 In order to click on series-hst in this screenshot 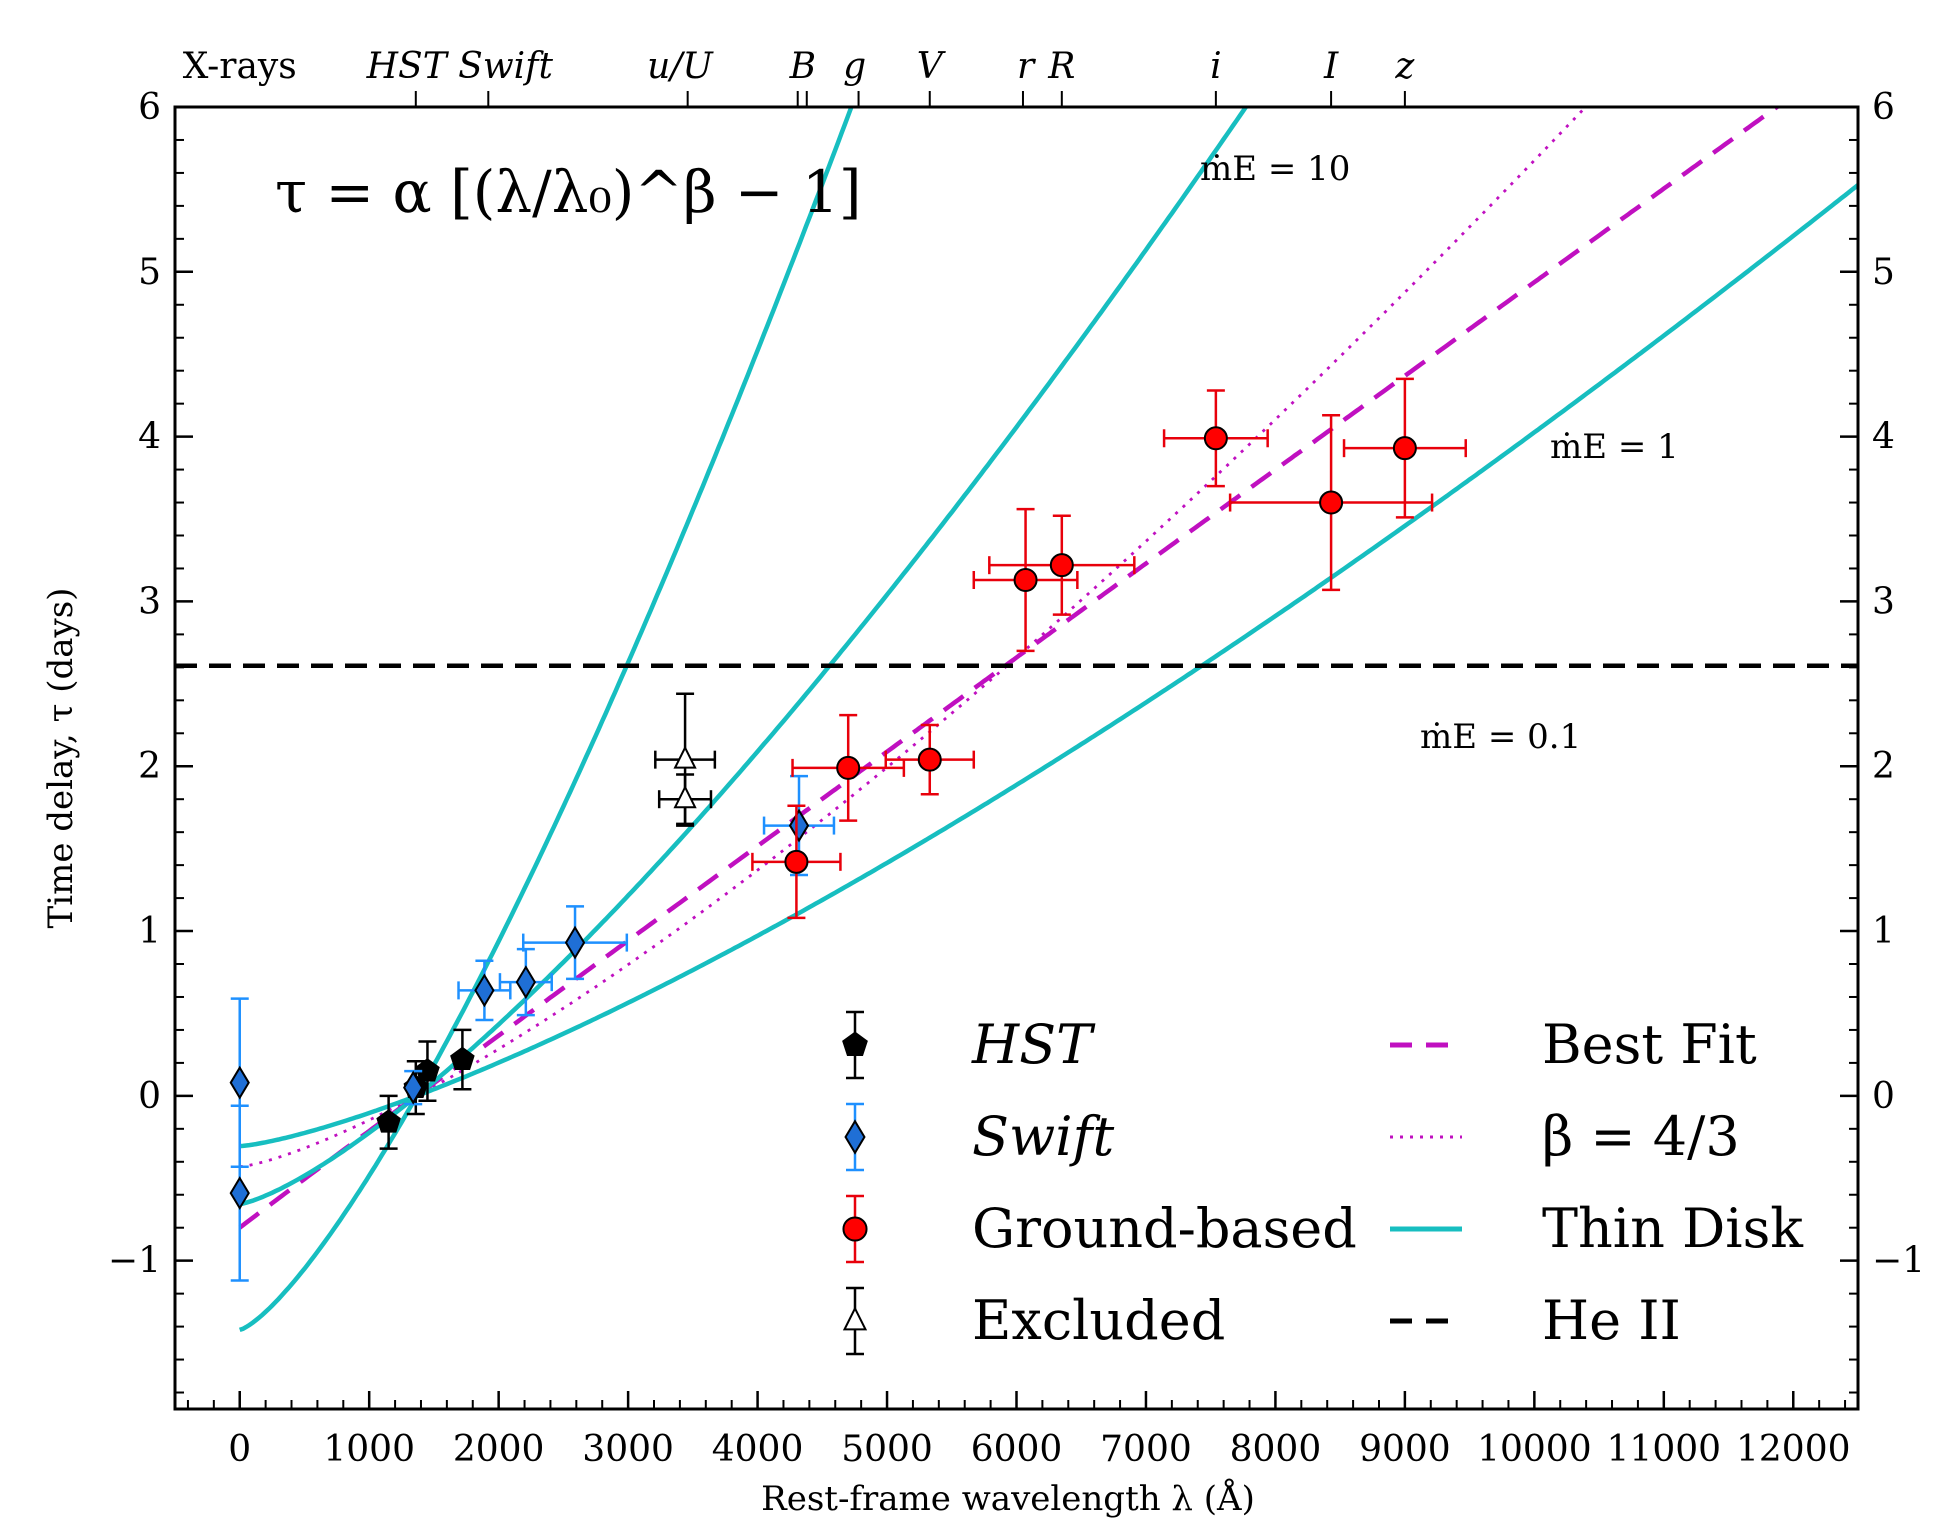, I will do `click(425, 1089)`.